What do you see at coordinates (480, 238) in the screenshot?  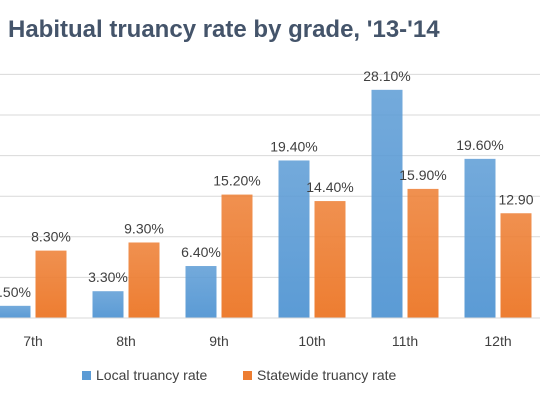 I see `bar-local-truancy-rate-12th` at bounding box center [480, 238].